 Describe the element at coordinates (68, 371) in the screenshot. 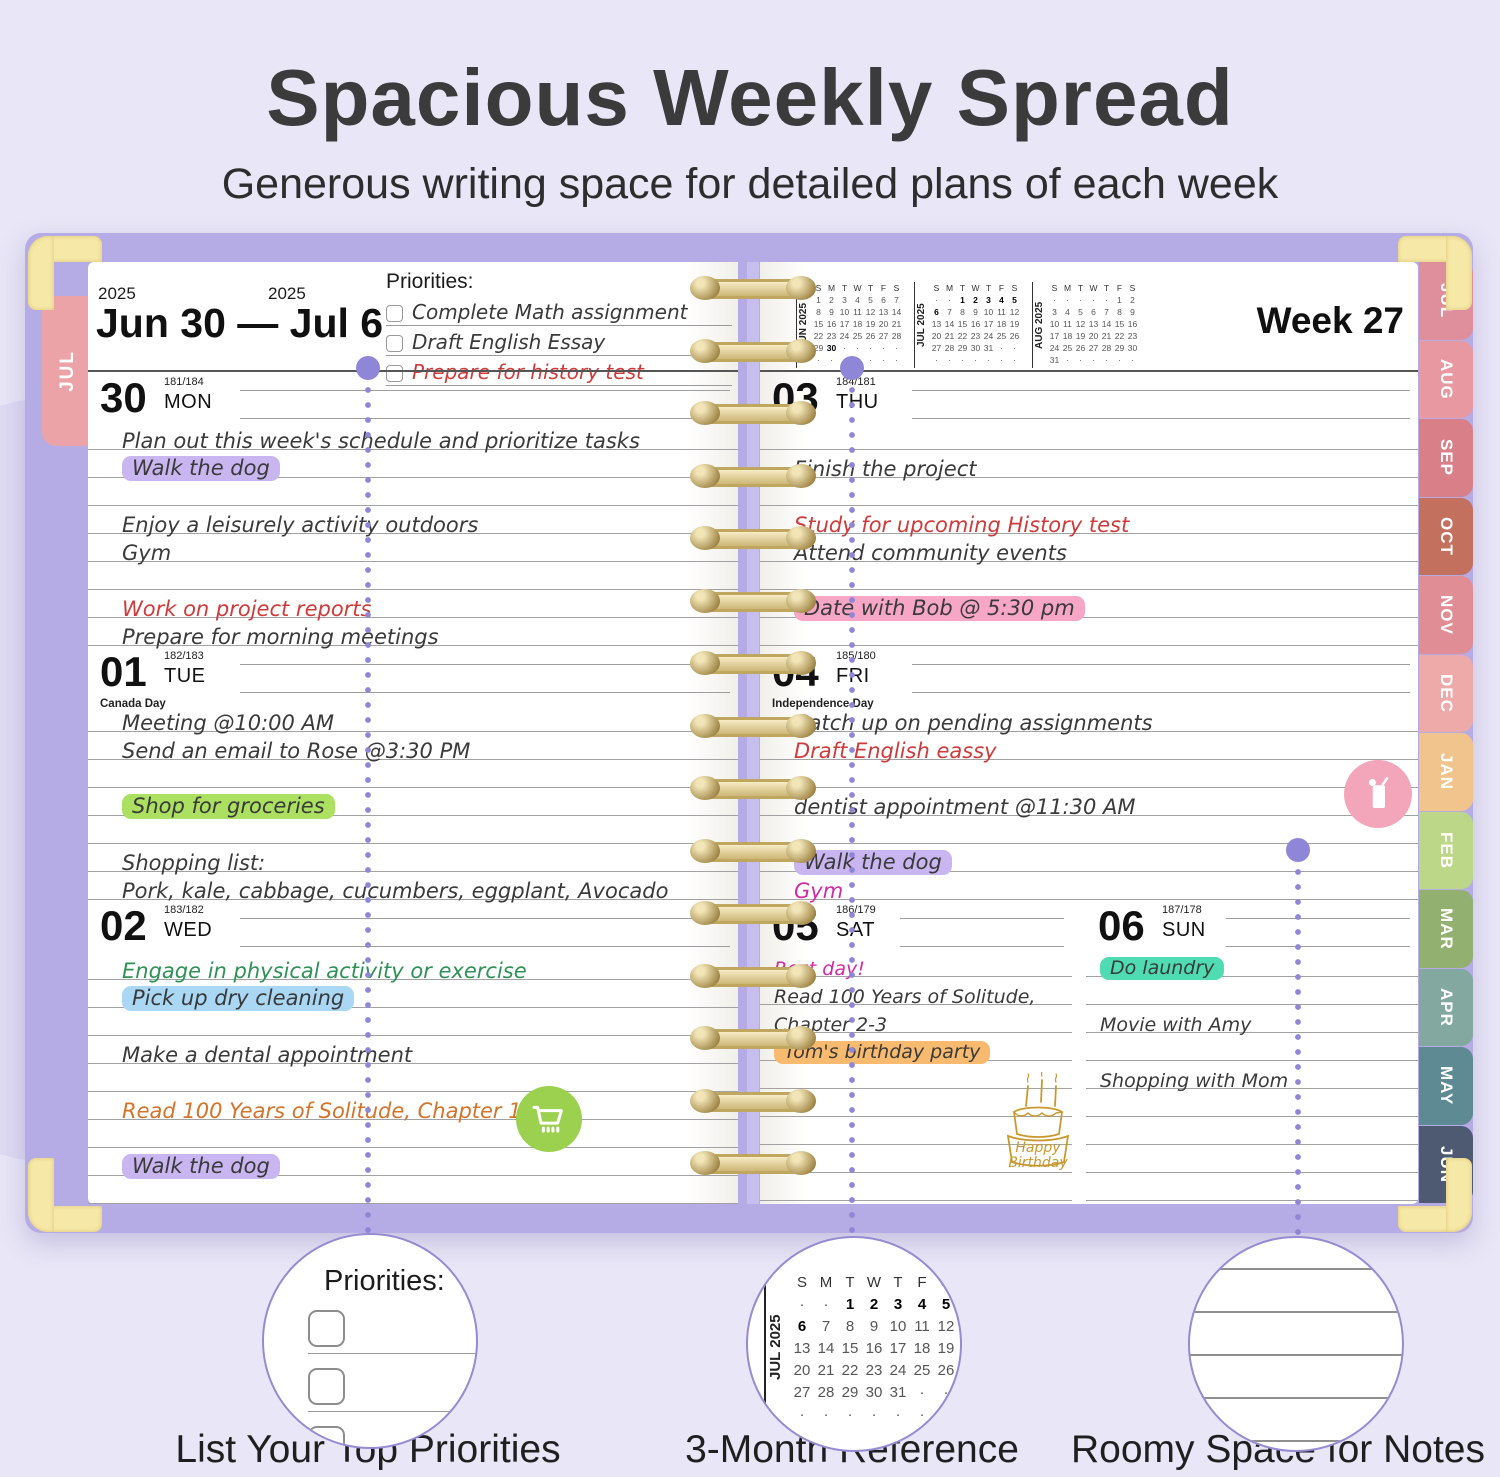

I see `left-month-tab-jul: JUL` at that location.